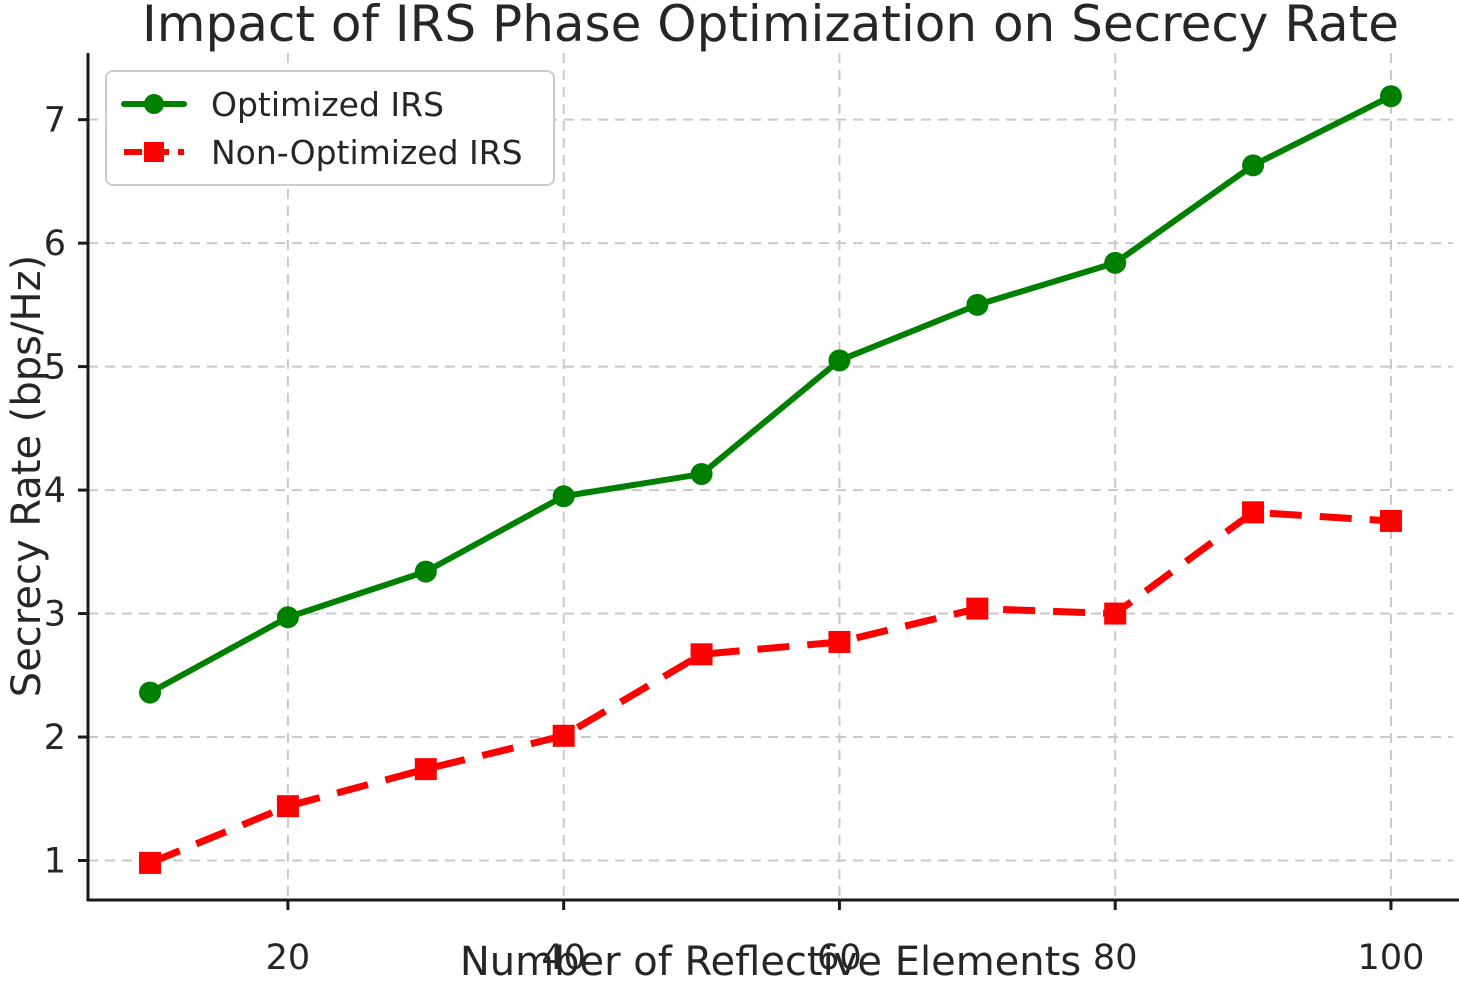 This screenshot has height=994, width=1459. Describe the element at coordinates (55, 244) in the screenshot. I see `y-tick-label: 6` at that location.